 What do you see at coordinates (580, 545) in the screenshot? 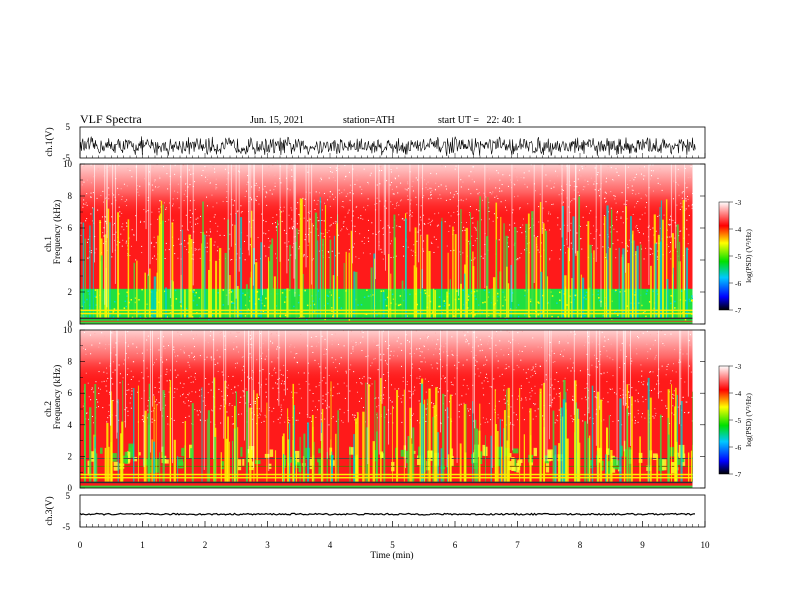
I see `time-tick-label: 8` at bounding box center [580, 545].